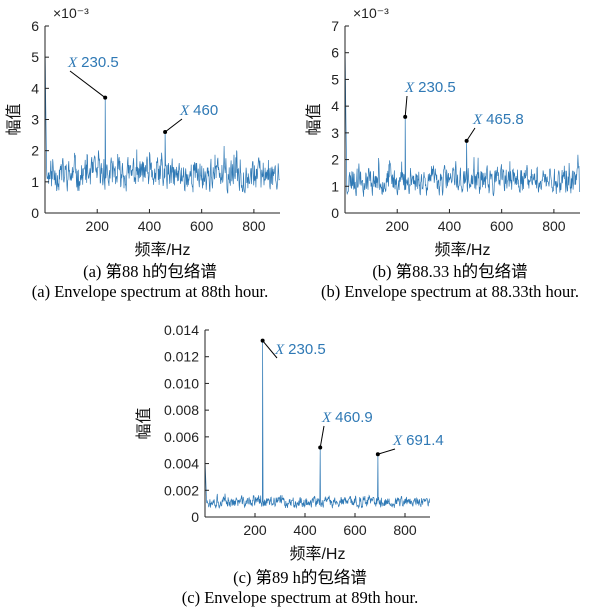 The image size is (600, 616). Describe the element at coordinates (335, 133) in the screenshot. I see `y-tick-label-b-3: 3` at that location.